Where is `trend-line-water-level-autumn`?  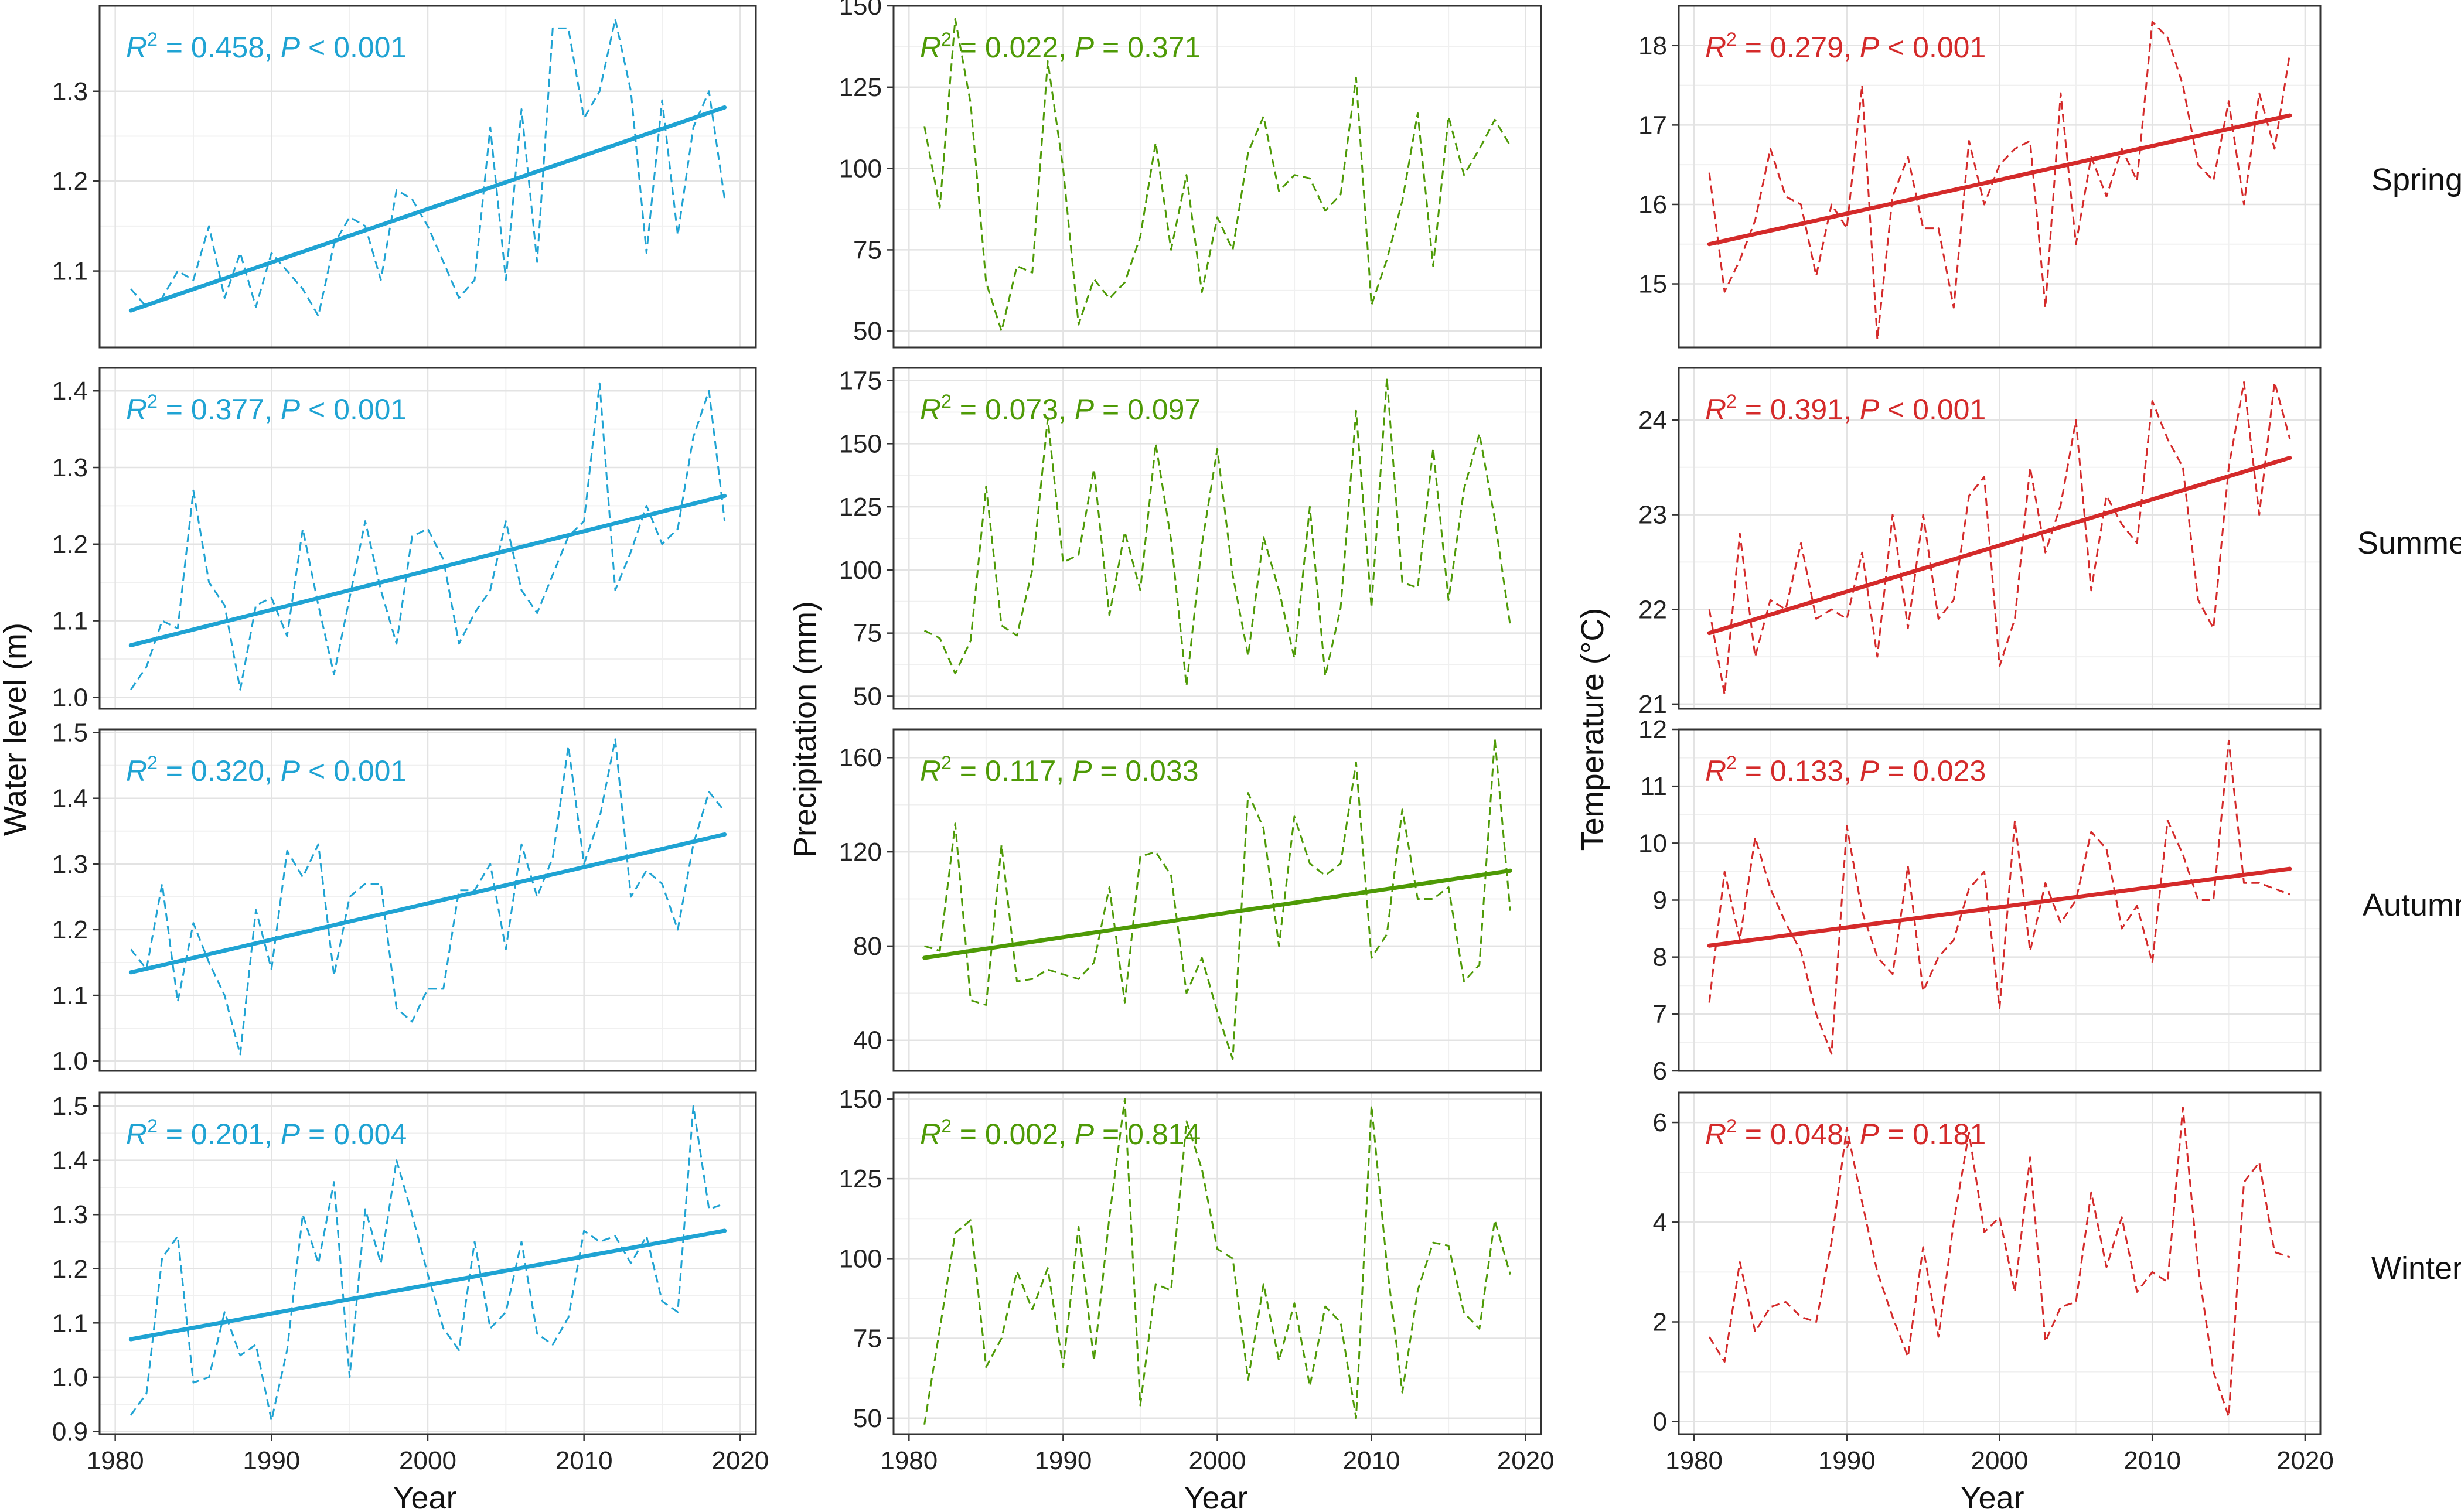
trend-line-water-level-autumn is located at coordinates (428, 903).